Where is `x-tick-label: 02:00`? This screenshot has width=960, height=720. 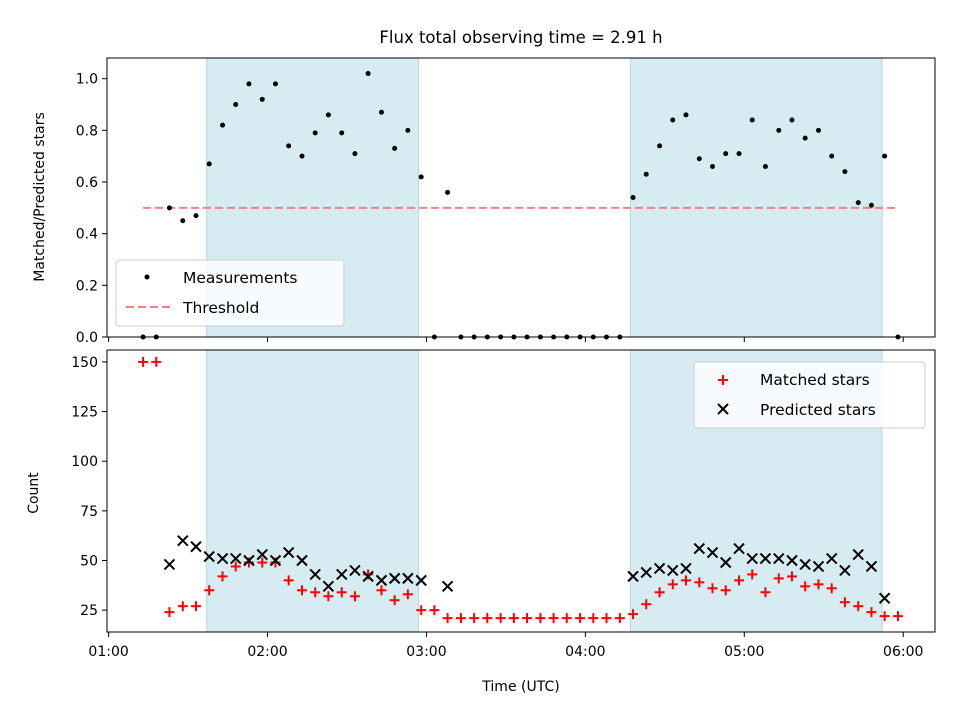 x-tick-label: 02:00 is located at coordinates (267, 652).